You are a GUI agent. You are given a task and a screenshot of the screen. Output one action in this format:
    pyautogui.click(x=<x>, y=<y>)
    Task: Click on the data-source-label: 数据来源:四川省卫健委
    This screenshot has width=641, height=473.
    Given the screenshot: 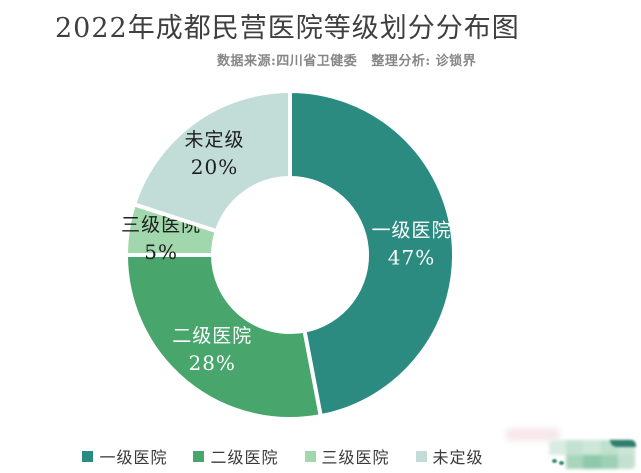 What is the action you would take?
    pyautogui.click(x=287, y=61)
    